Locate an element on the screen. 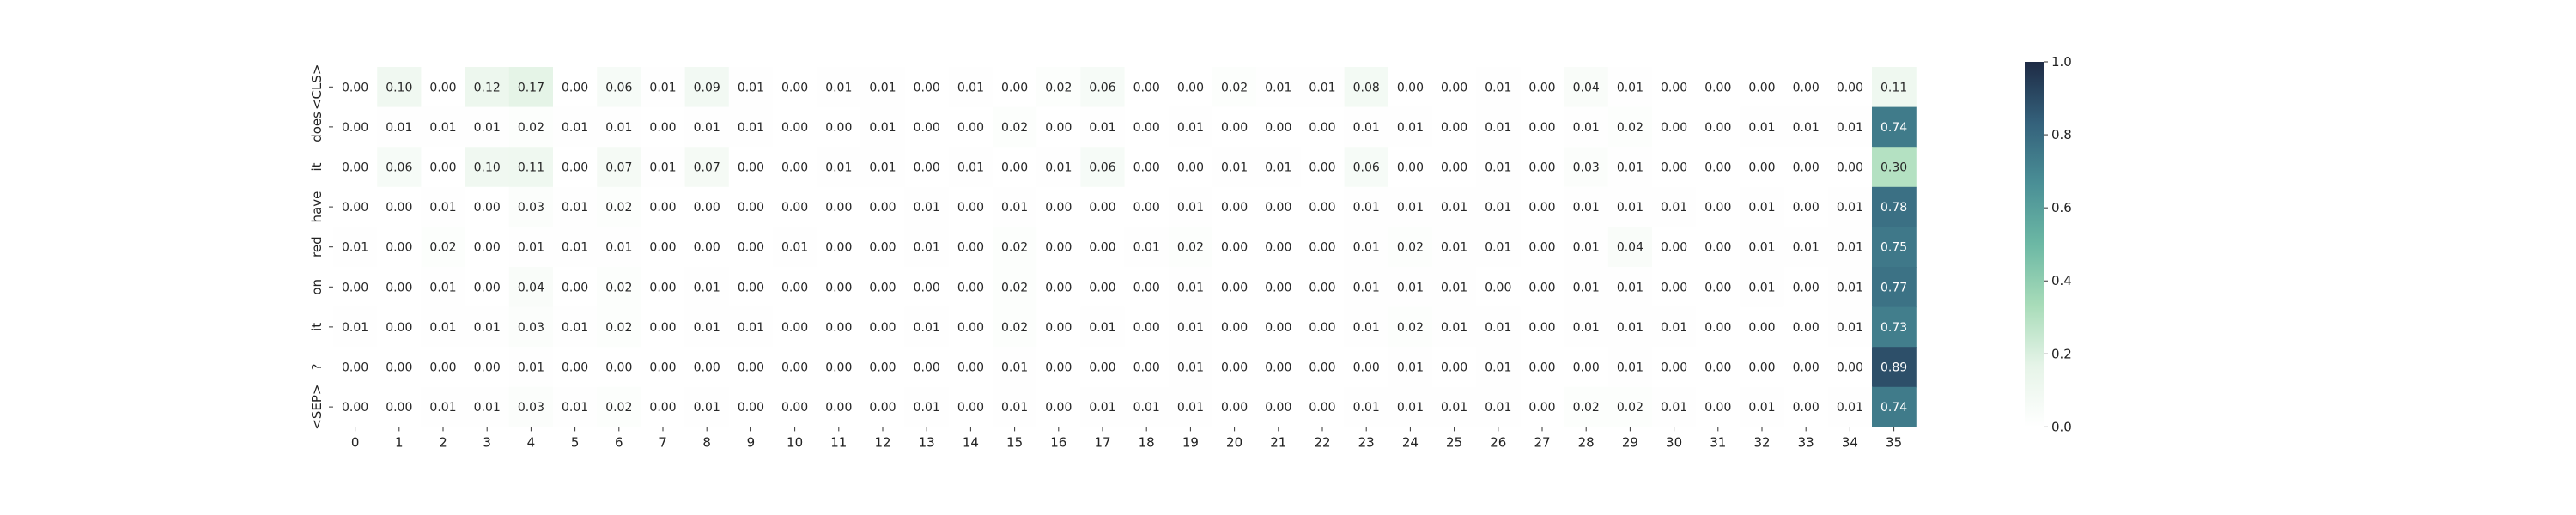  x-tick-label: 3 is located at coordinates (487, 442).